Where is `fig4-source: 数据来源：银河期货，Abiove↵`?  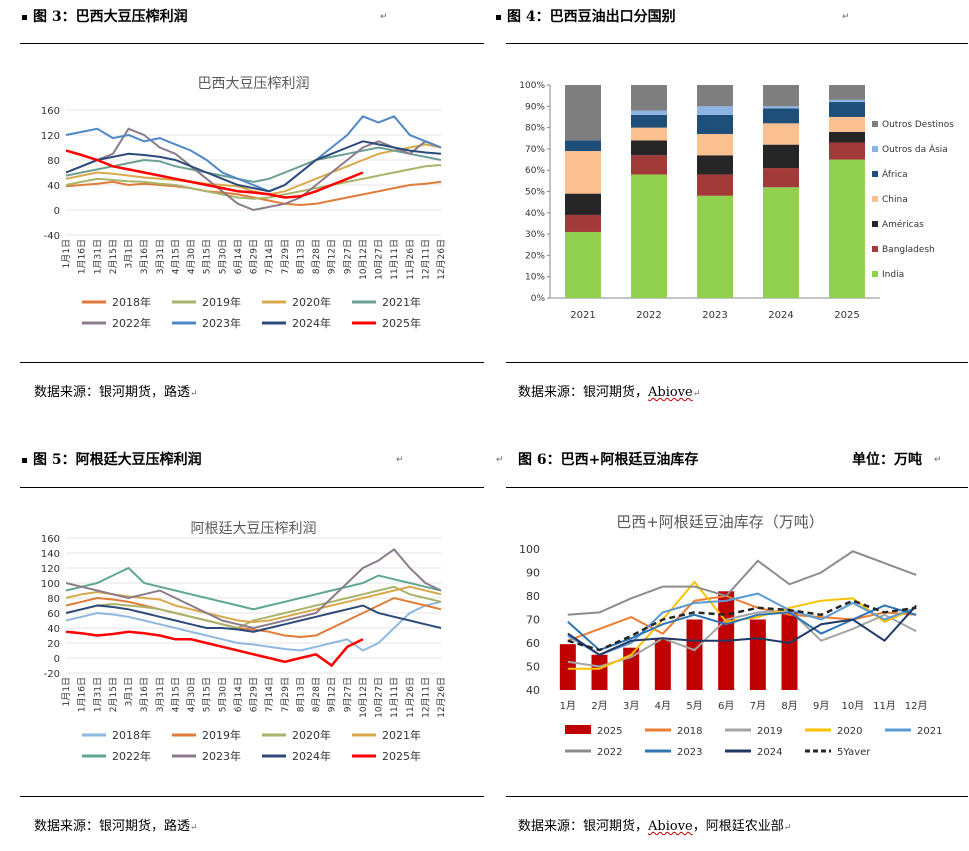
fig4-source: 数据来源：银河期货，Abiove↵ is located at coordinates (609, 392).